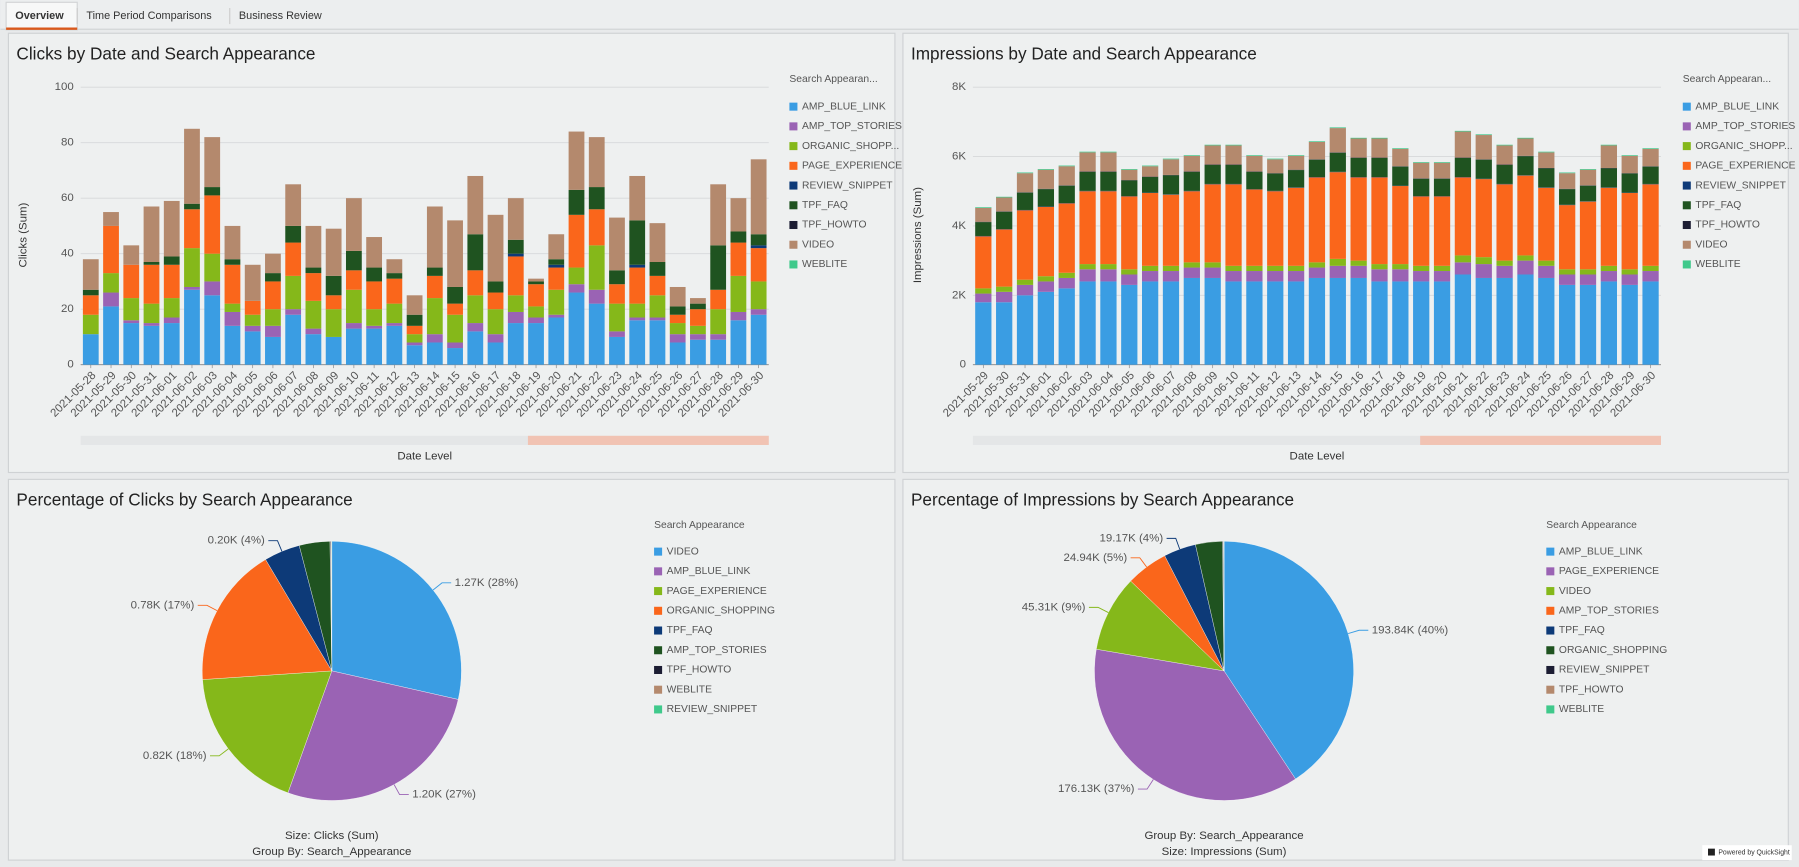  I want to click on y-axis-title: Impressions (Sum), so click(918, 235).